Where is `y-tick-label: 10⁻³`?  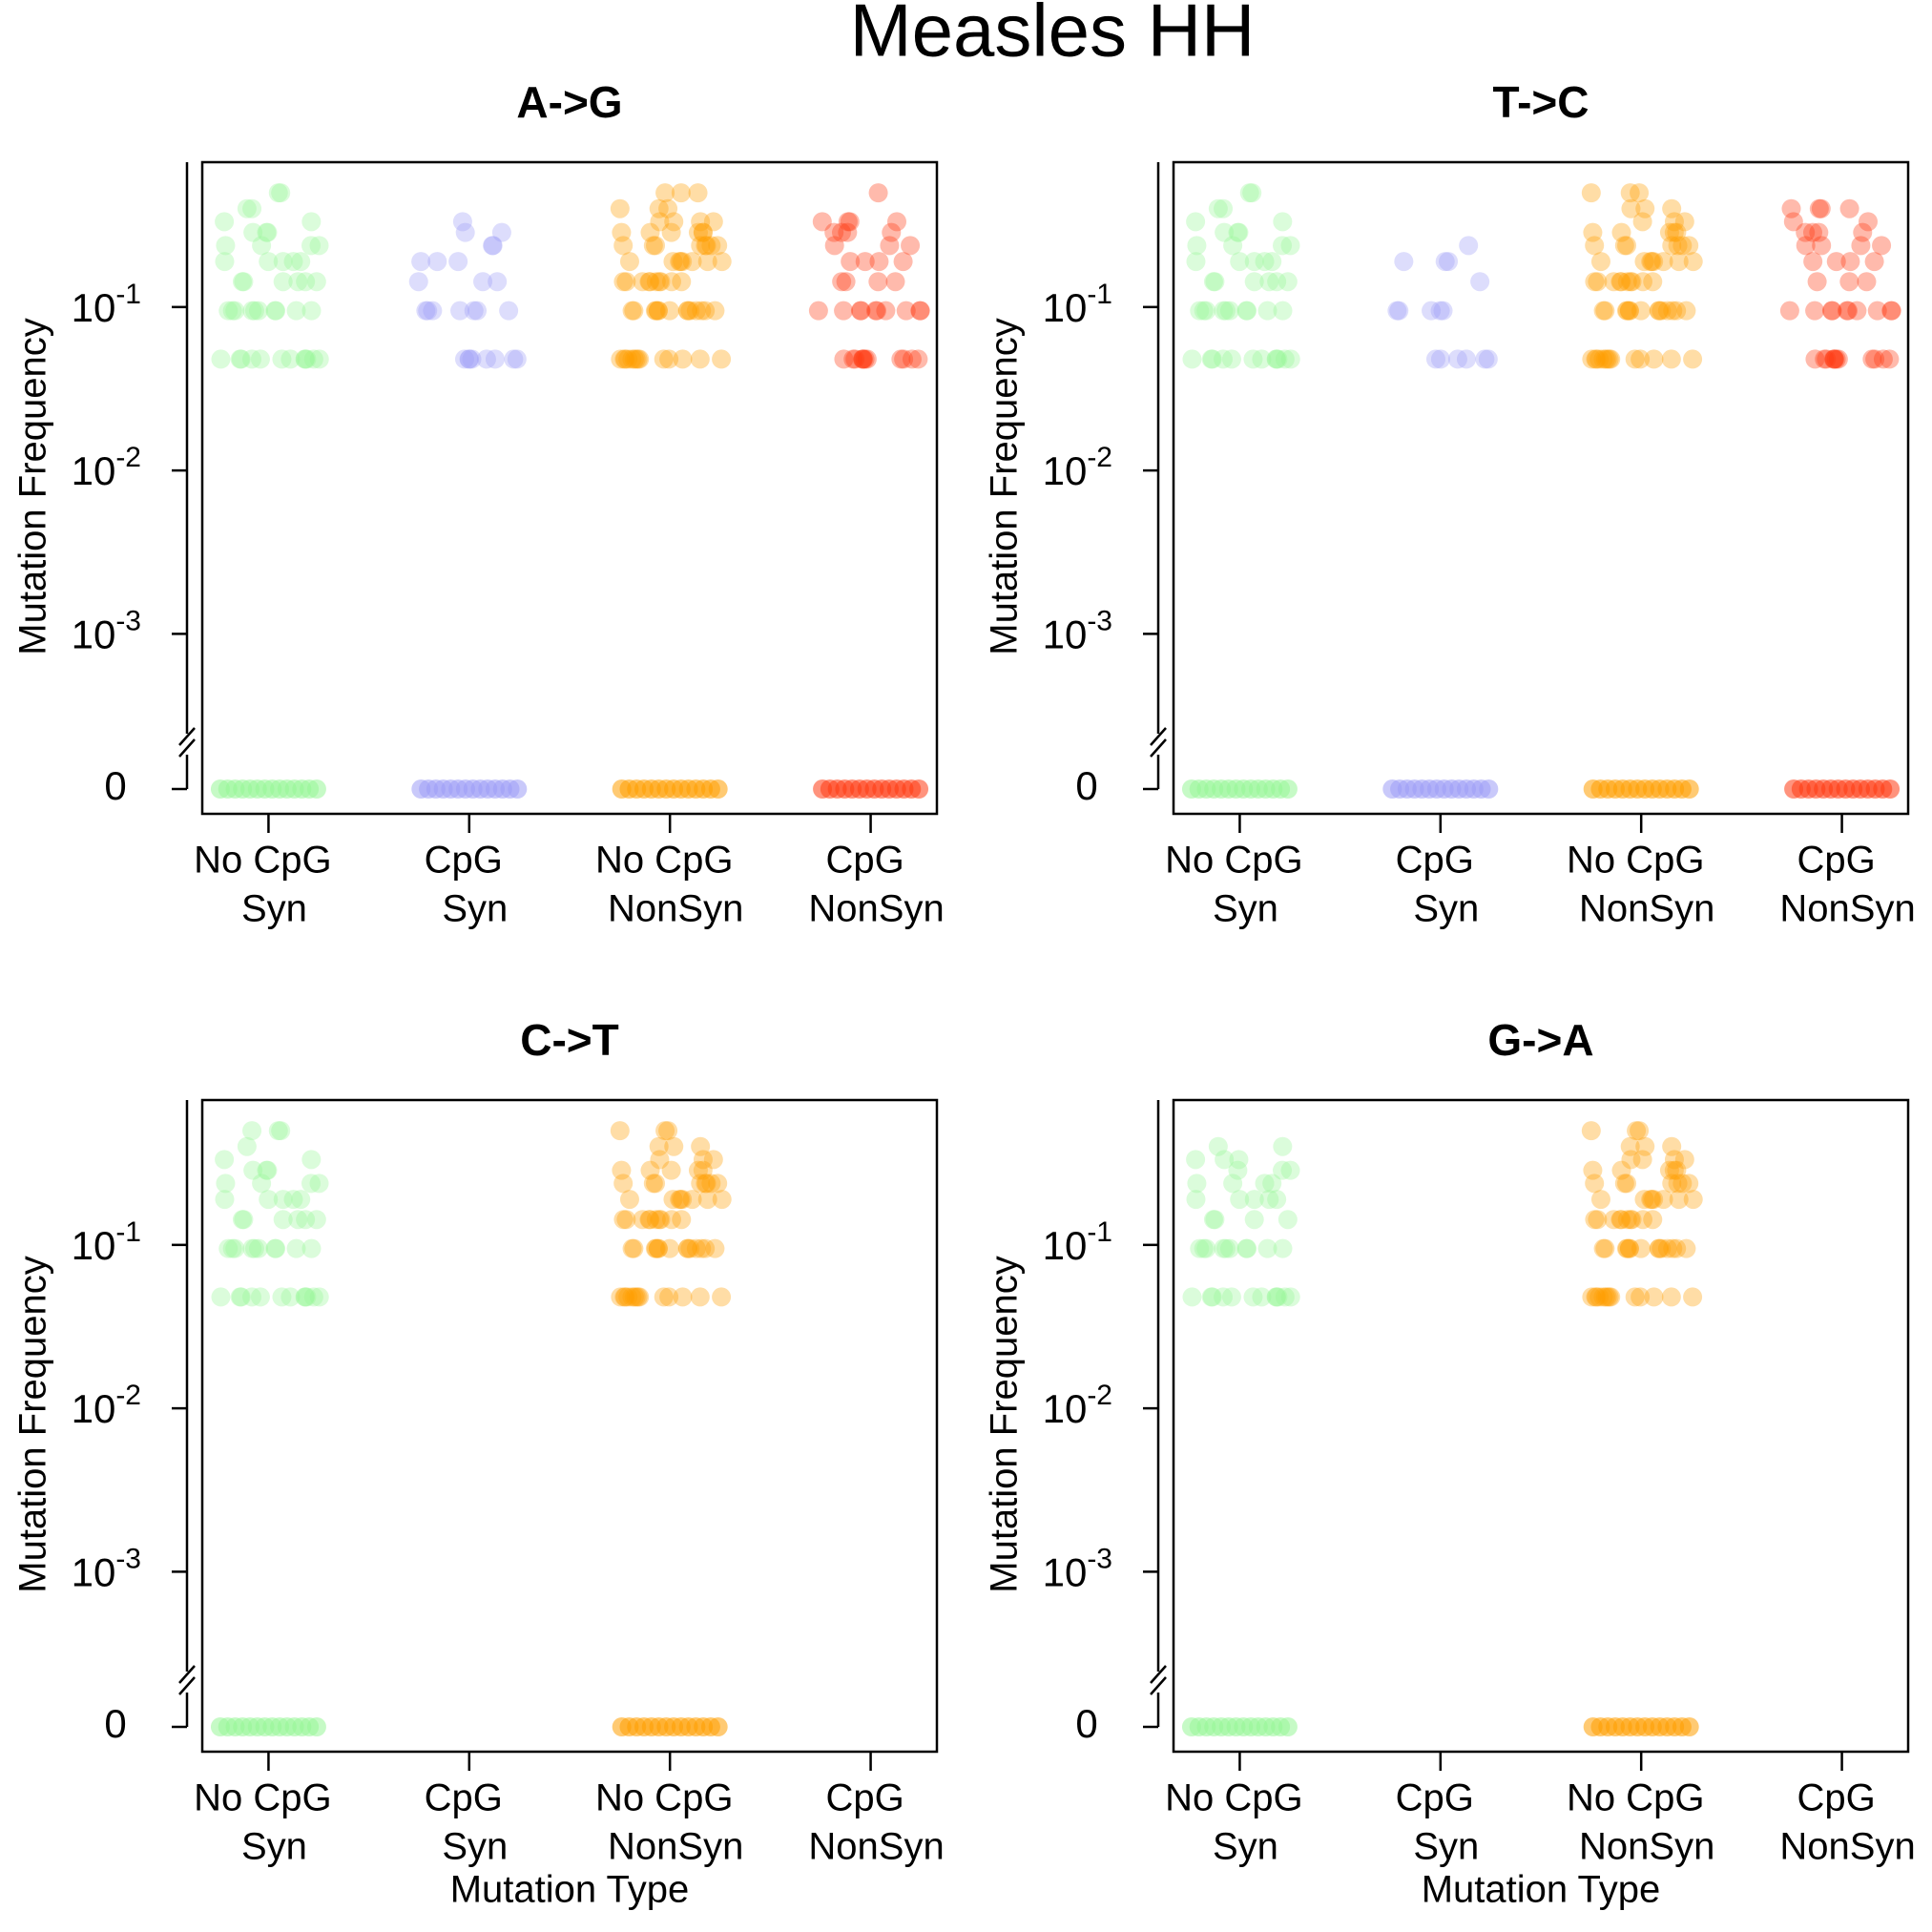 y-tick-label: 10⁻³ is located at coordinates (106, 1568).